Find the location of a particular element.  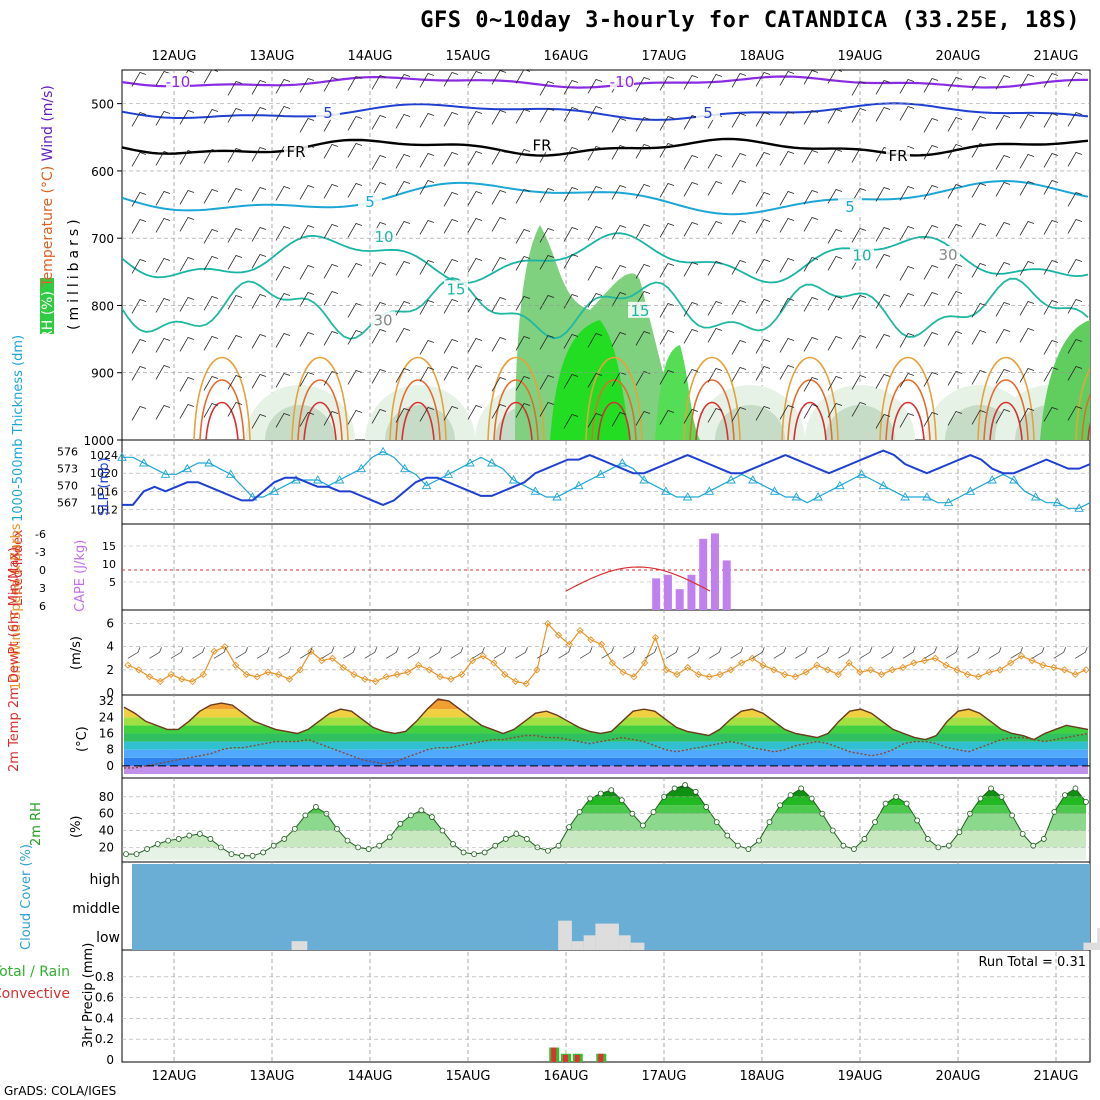

panel-frame-cape is located at coordinates (606, 567).